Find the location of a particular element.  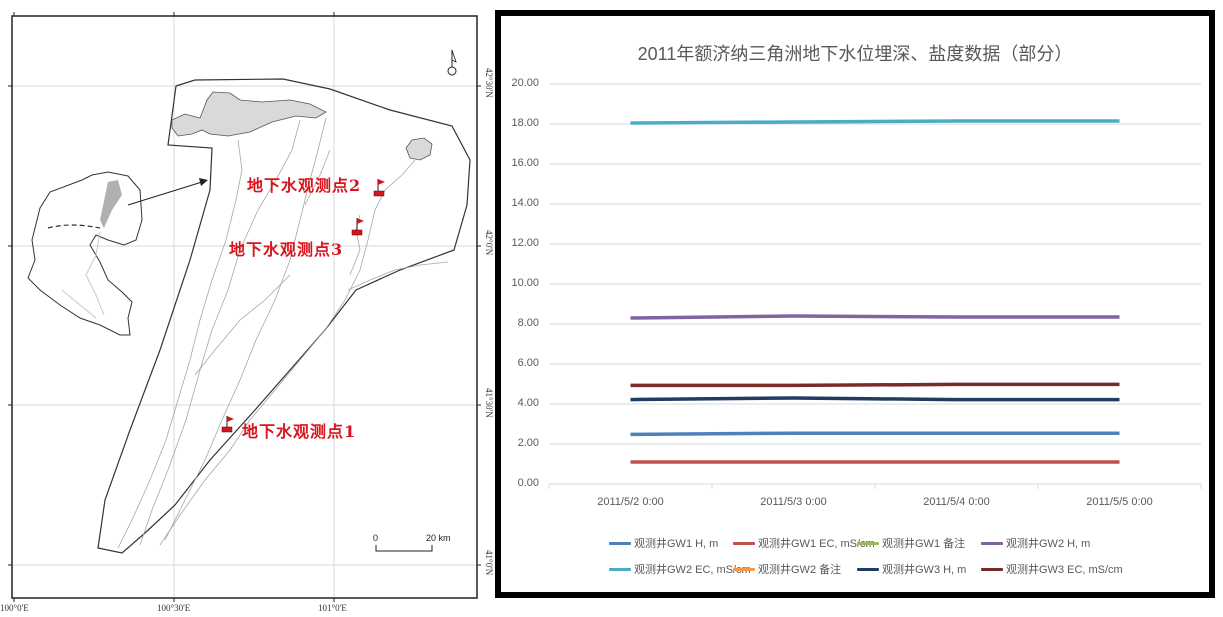

legend-label: 观测井GW3 EC, mS/cm is located at coordinates (1064, 570).